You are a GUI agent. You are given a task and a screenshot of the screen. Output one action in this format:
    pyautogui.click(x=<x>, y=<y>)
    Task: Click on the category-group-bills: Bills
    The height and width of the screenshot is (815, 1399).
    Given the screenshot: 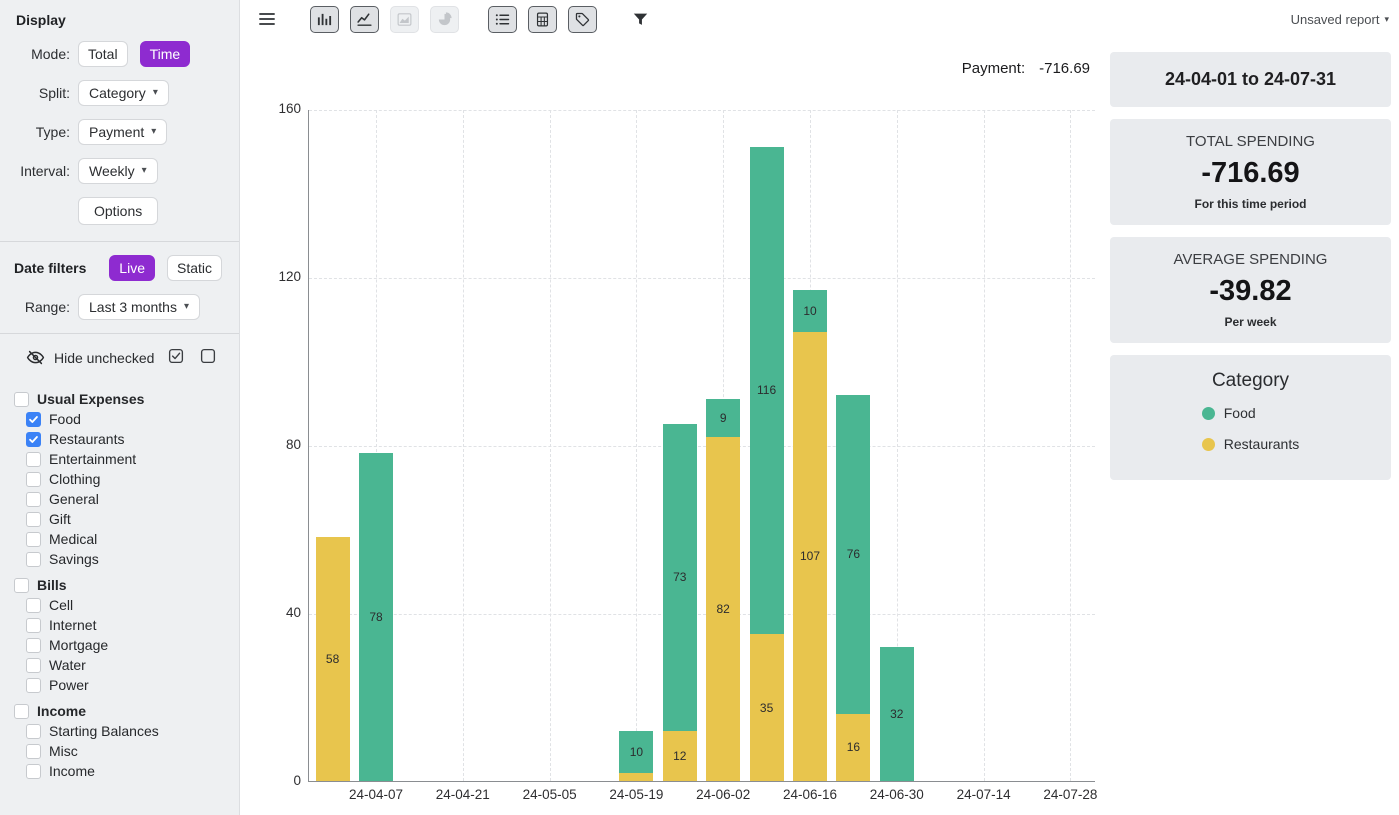 What is the action you would take?
    pyautogui.click(x=126, y=585)
    